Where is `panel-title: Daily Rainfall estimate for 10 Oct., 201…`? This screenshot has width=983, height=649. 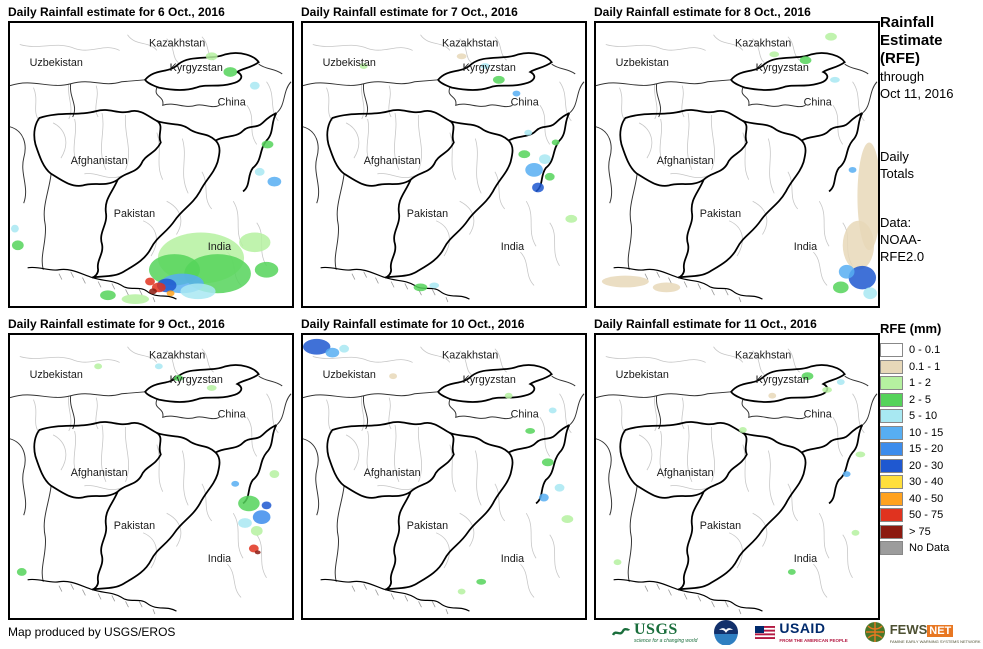 panel-title: Daily Rainfall estimate for 10 Oct., 201… is located at coordinates (413, 324).